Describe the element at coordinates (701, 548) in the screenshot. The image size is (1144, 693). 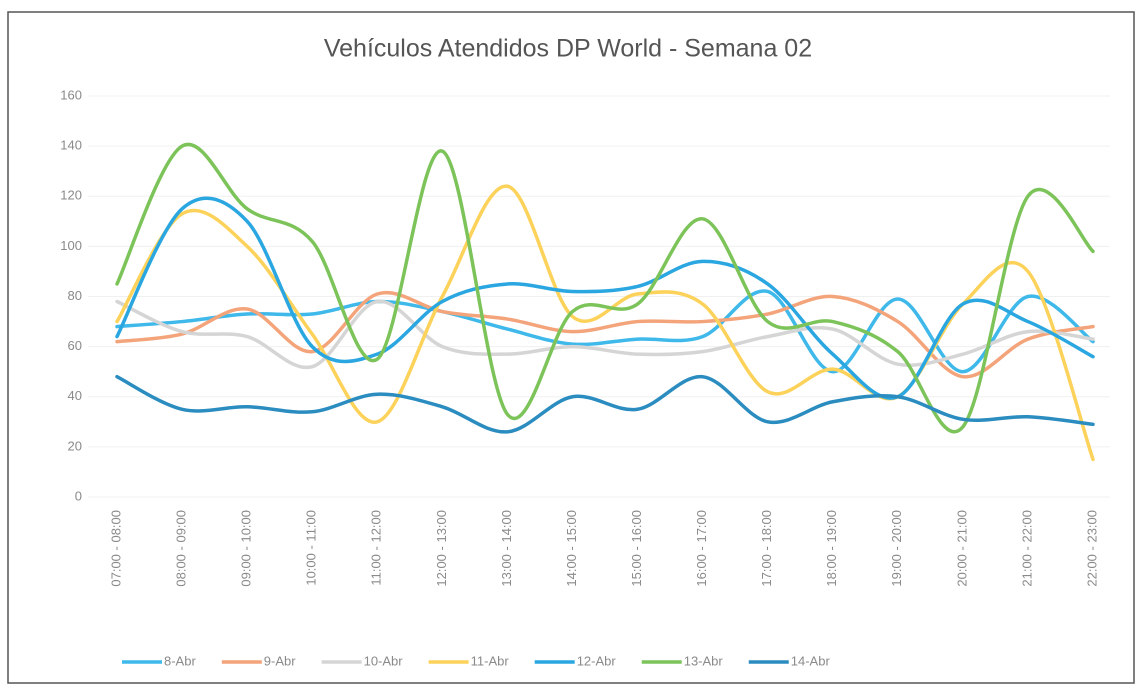
I see `x-tick-label: 16:00 - 17:00` at that location.